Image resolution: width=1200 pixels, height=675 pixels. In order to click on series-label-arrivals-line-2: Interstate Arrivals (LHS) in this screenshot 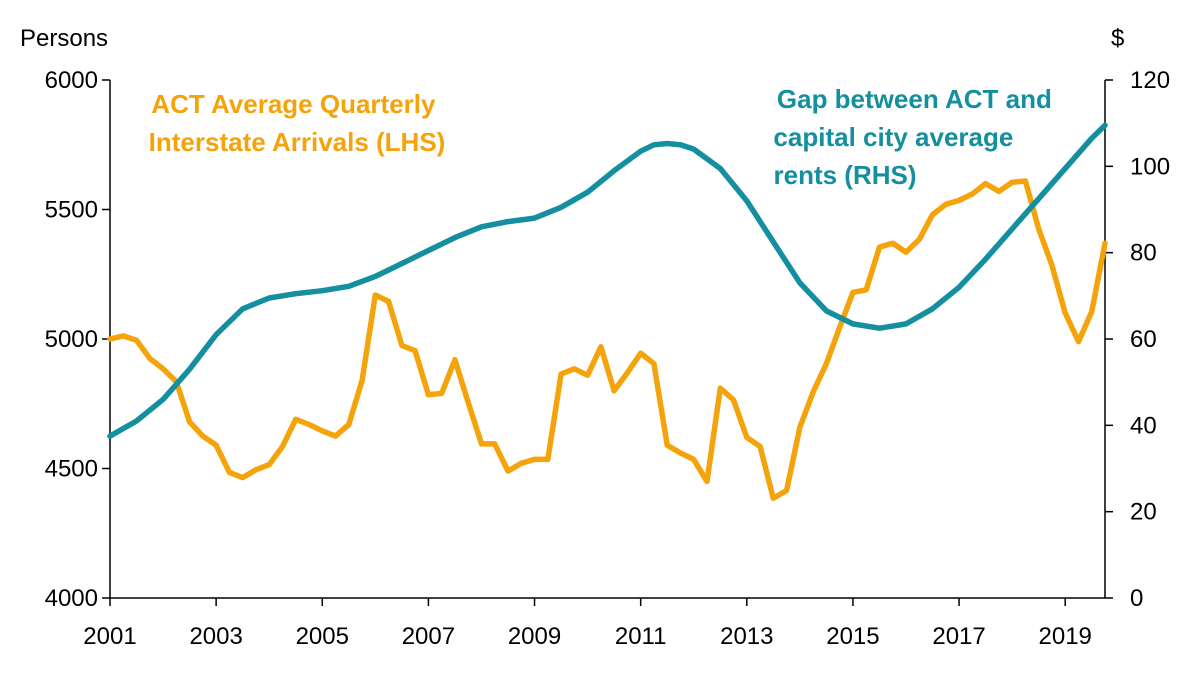, I will do `click(297, 142)`.